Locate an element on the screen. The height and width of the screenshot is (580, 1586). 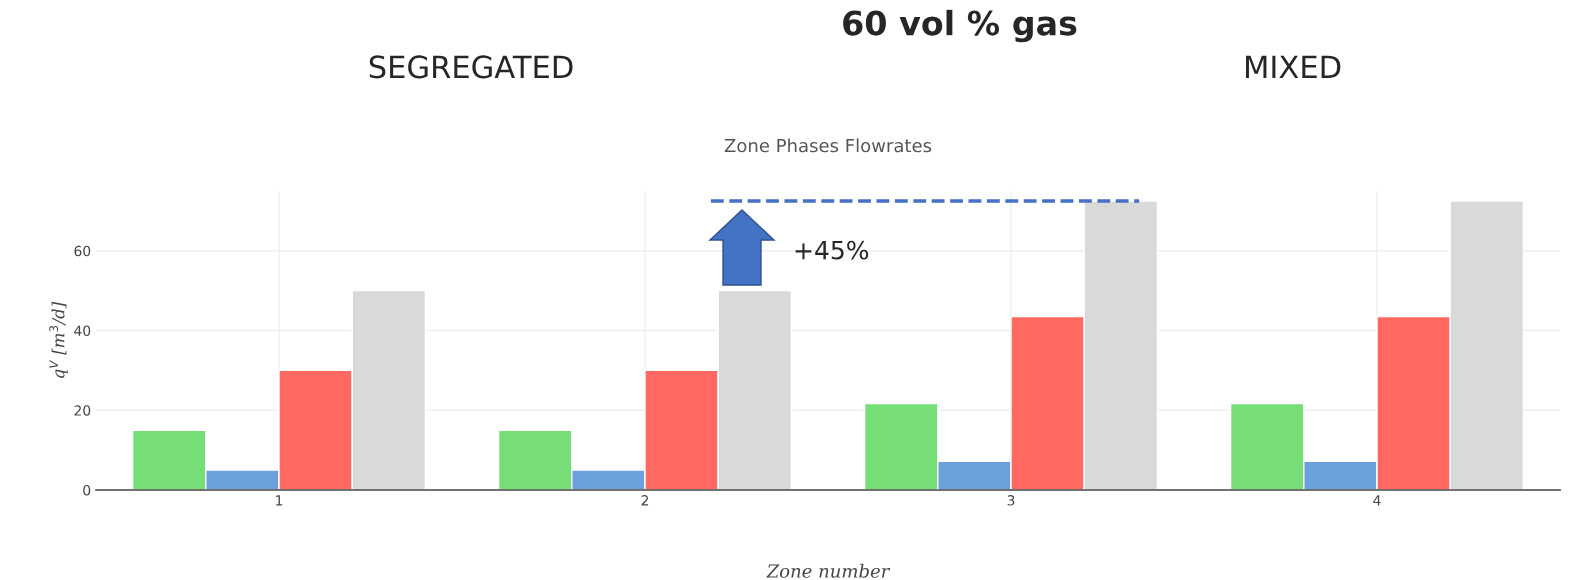
text: MIXED is located at coordinates (1293, 67).